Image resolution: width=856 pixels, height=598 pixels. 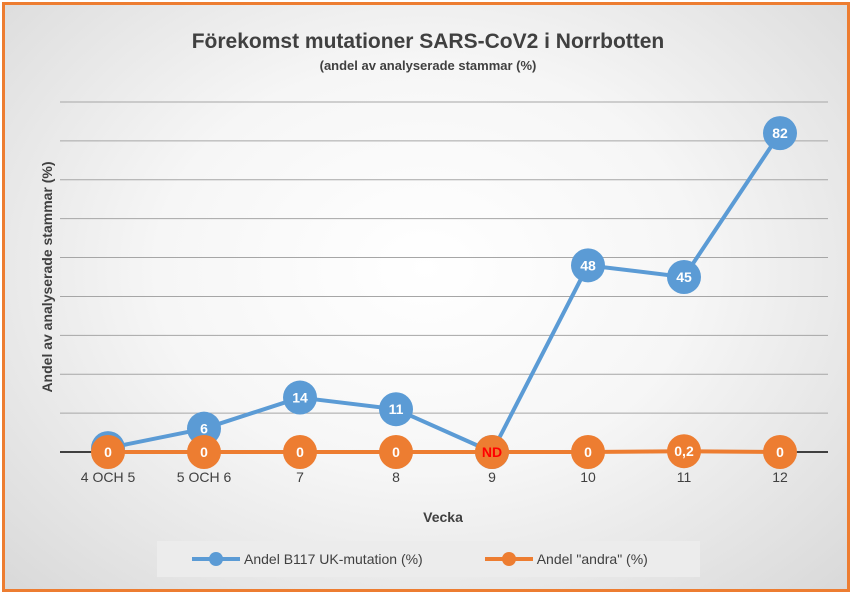 I want to click on legend-swatch-b117, so click(x=216, y=559).